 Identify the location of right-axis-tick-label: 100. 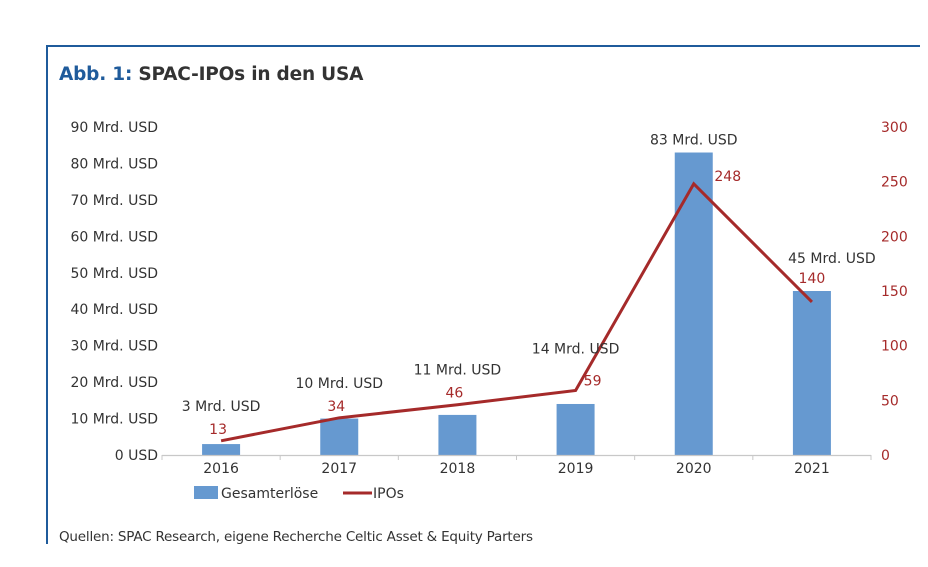
(894, 347).